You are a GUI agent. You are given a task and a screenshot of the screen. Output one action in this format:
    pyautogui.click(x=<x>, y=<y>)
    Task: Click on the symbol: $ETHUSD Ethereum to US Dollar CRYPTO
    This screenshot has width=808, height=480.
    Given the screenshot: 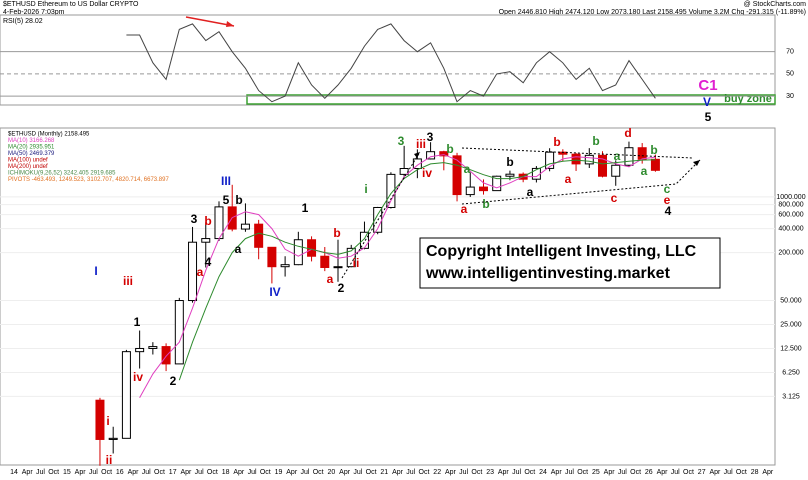 What is the action you would take?
    pyautogui.click(x=71, y=4)
    